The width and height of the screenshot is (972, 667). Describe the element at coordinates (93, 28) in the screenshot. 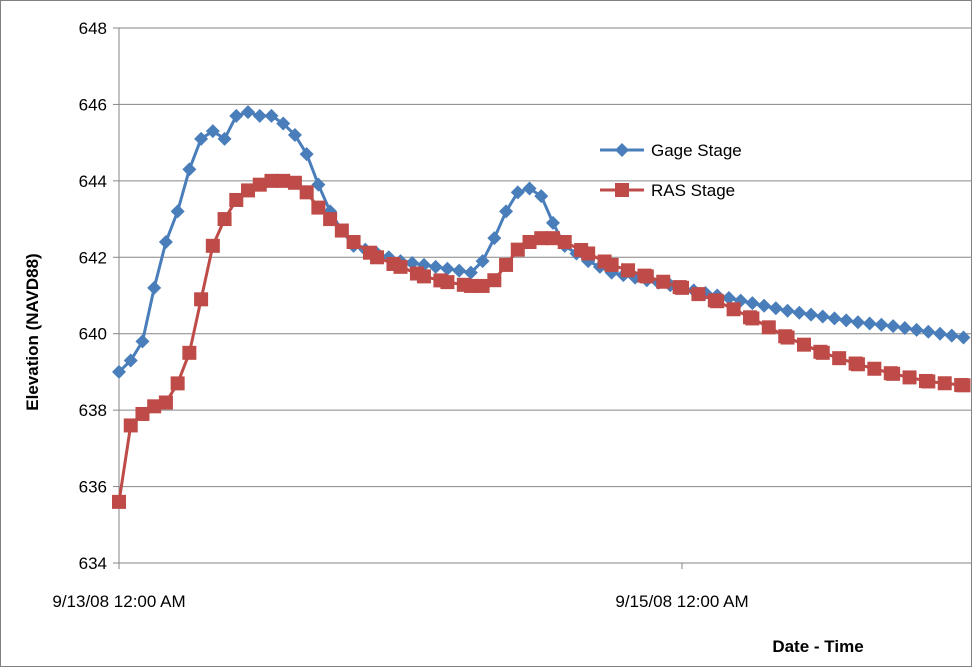

I see `y-tick-label: 648` at that location.